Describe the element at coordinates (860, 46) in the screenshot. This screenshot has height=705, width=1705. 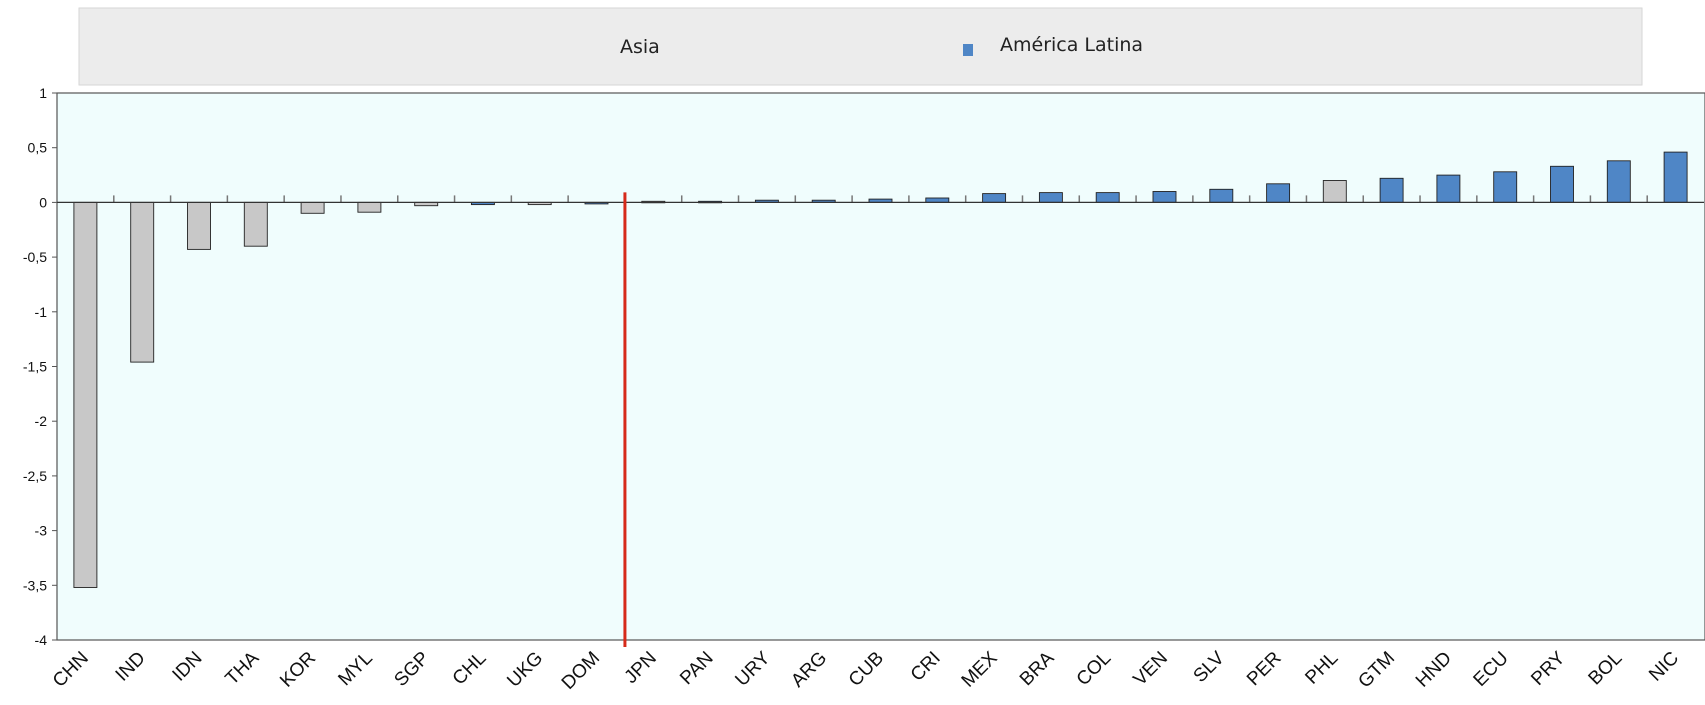
I see `legend-box` at that location.